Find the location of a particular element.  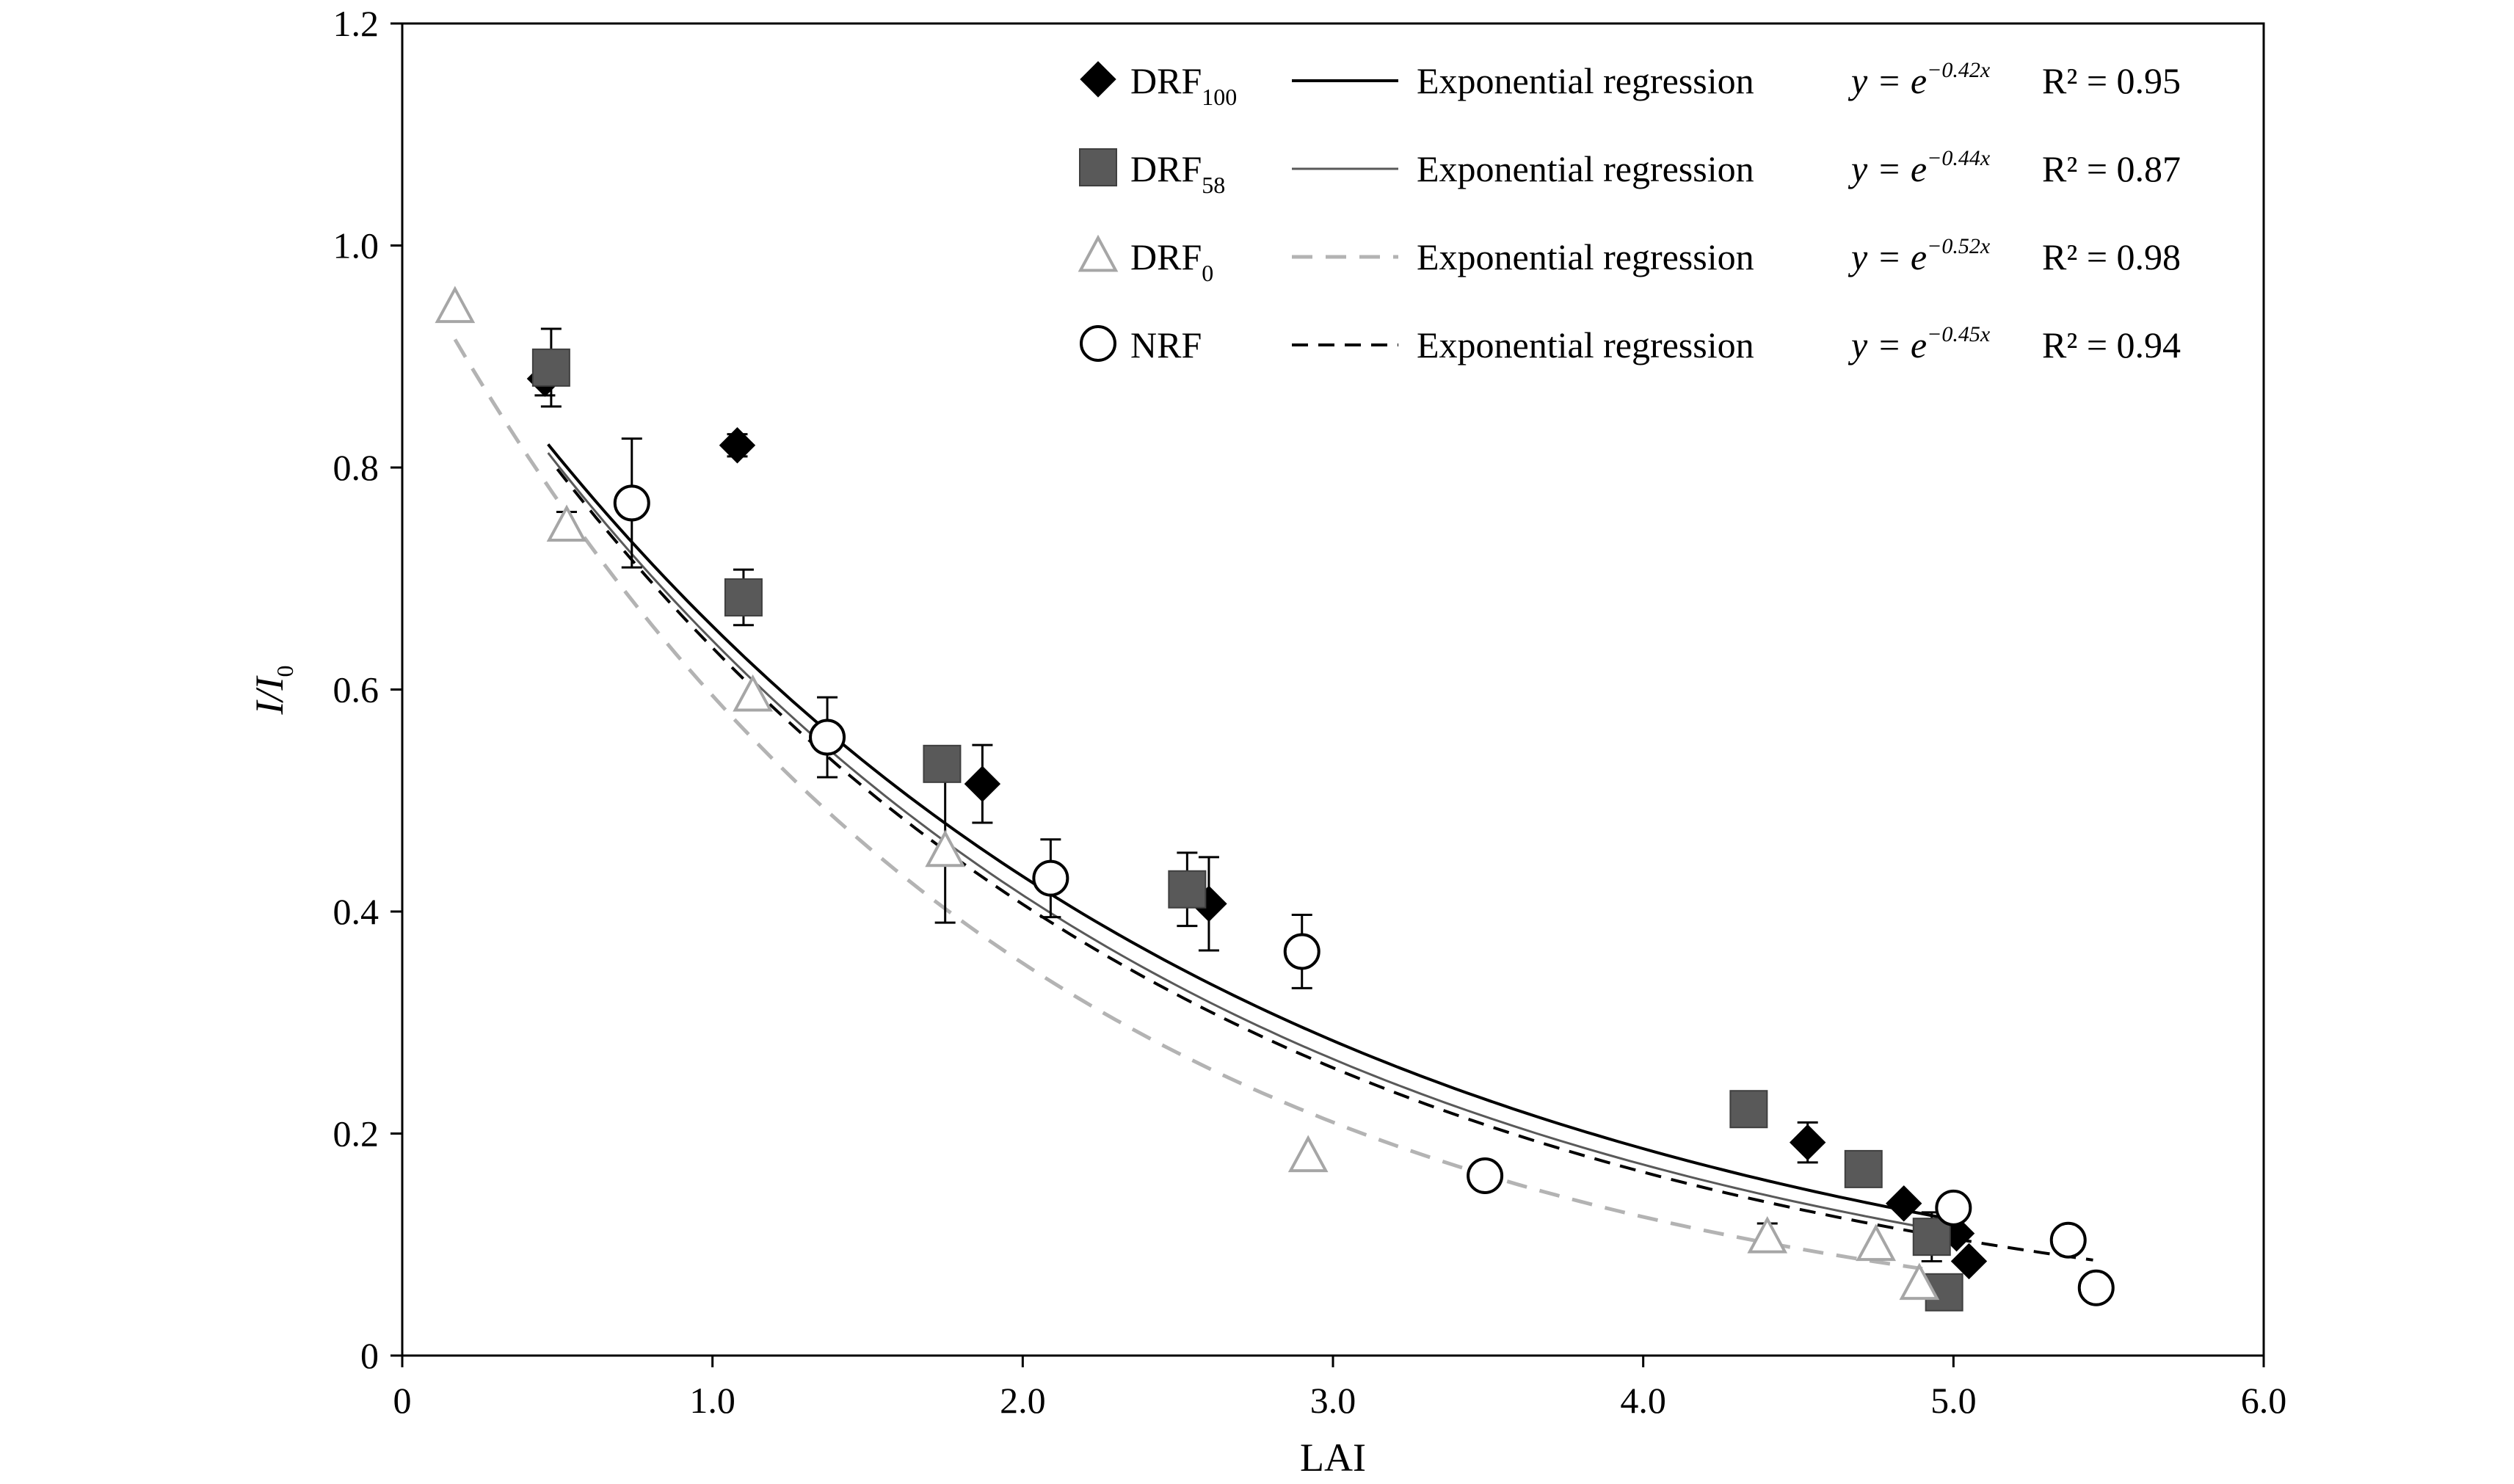

x-tick-label-6: 6.0 is located at coordinates (2264, 1400).